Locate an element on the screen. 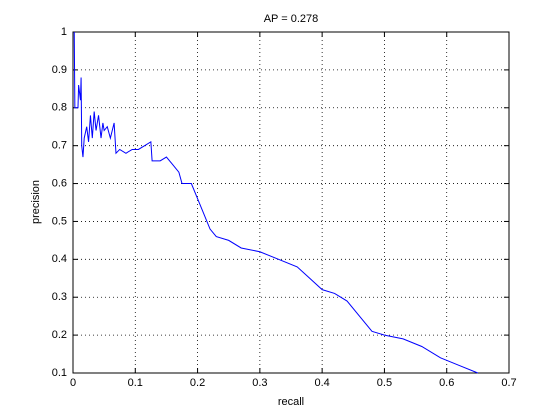 Image resolution: width=560 pixels, height=420 pixels. y-tick-label: 0.9 is located at coordinates (59, 70).